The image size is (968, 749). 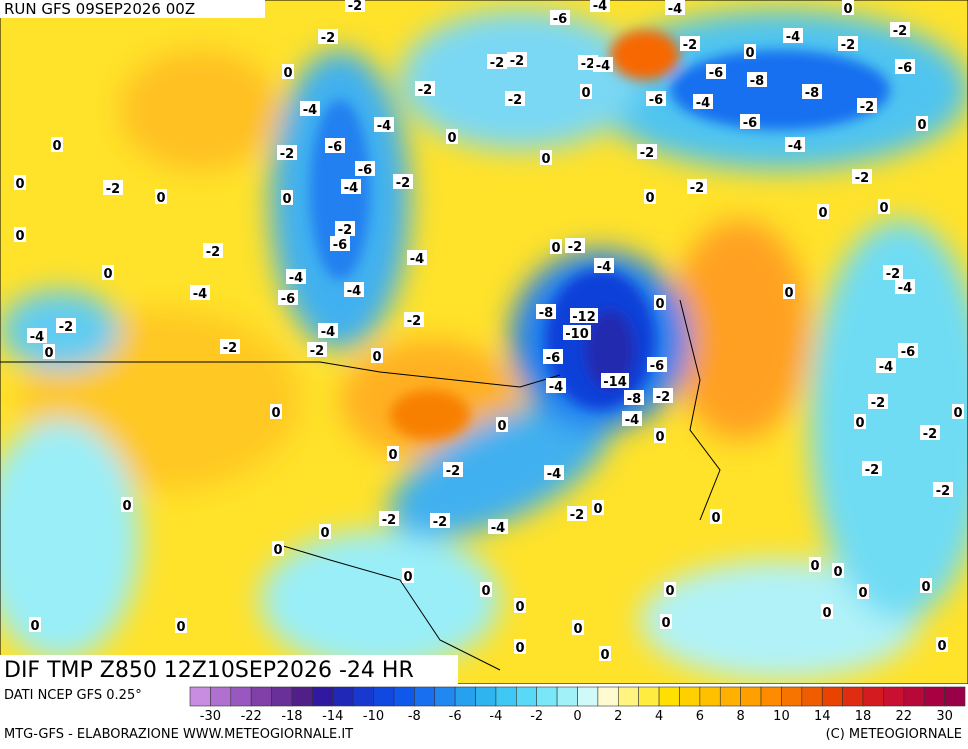 I want to click on colorbar-tick-label: -8, so click(x=414, y=716).